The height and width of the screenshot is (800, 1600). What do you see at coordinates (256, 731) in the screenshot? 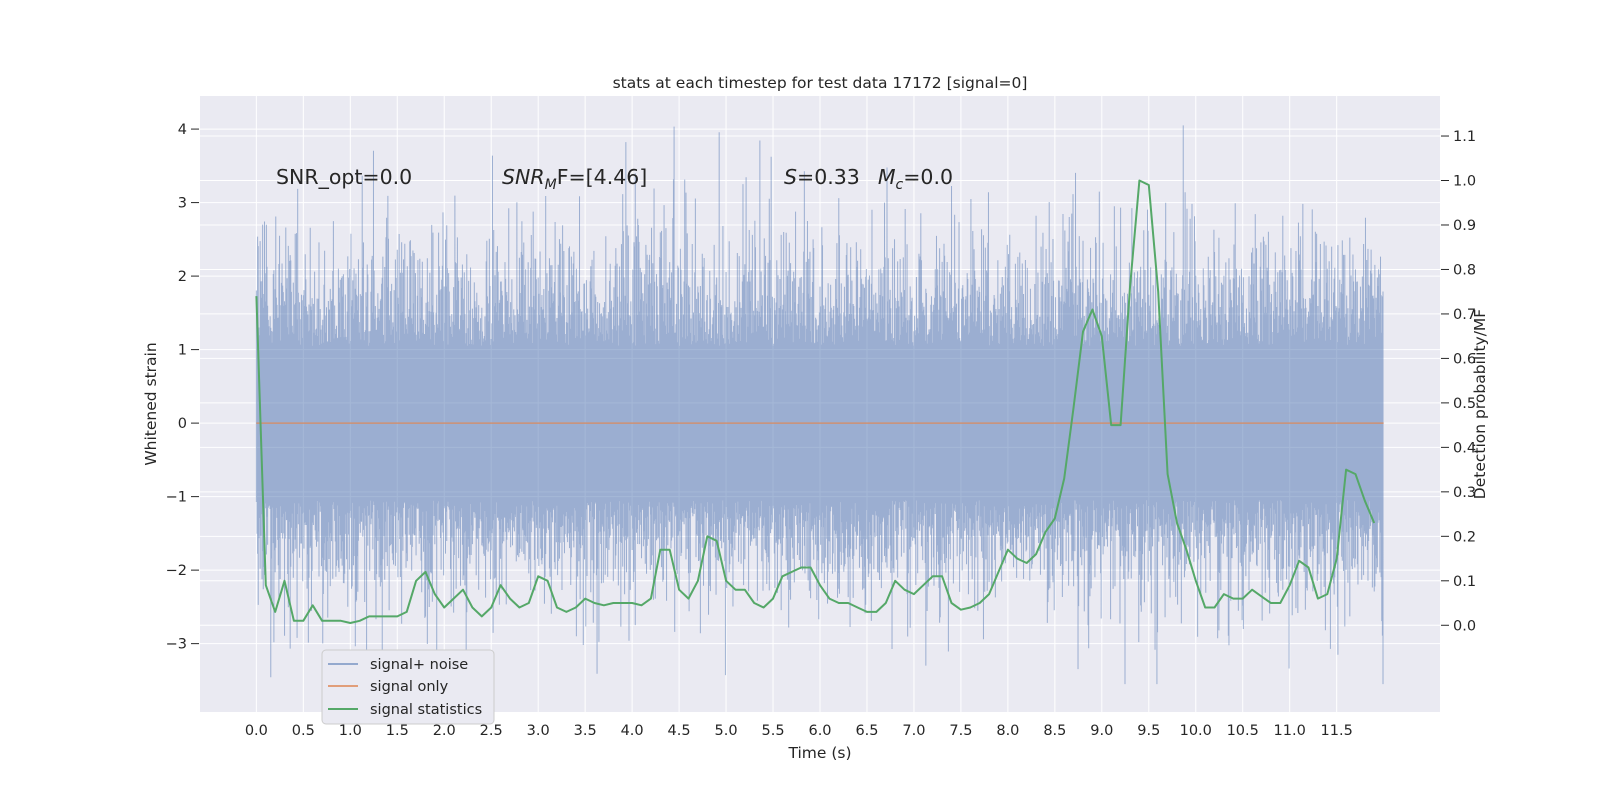
I see `x-tick-label: 0.0` at bounding box center [256, 731].